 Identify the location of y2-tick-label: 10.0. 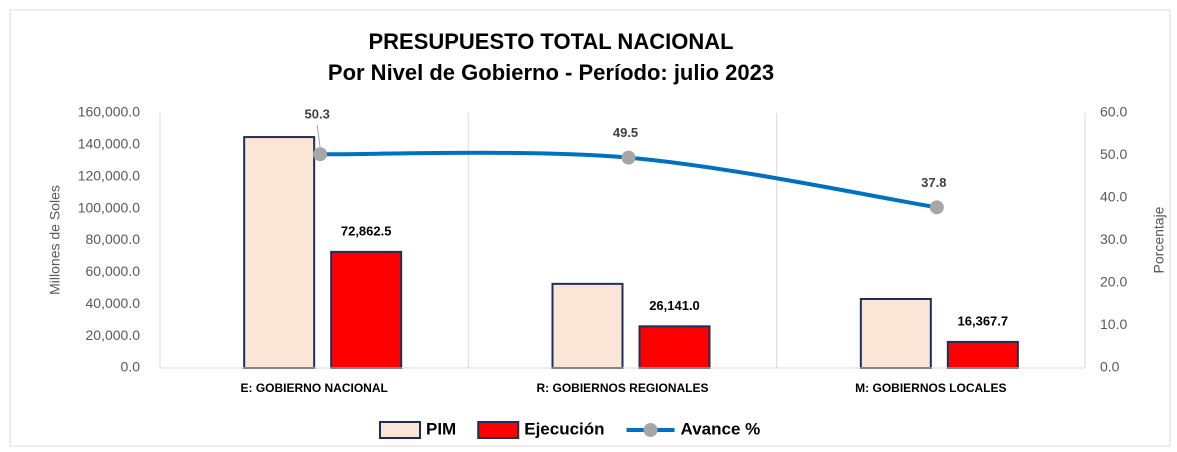
(1113, 324).